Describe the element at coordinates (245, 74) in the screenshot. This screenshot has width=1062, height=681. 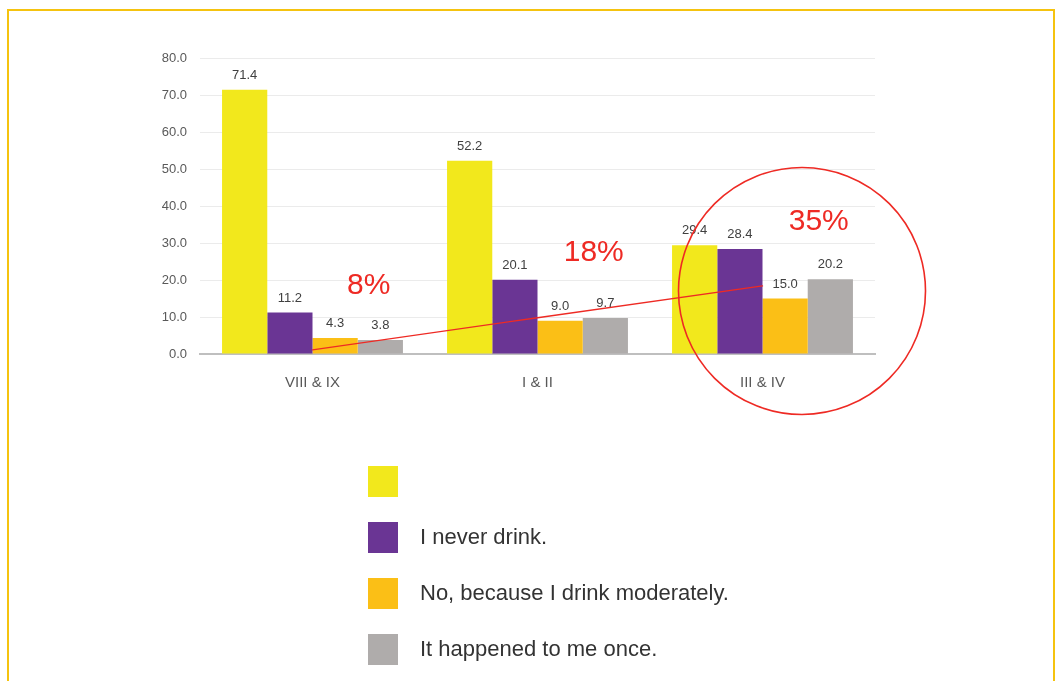
I see `data-label: 71.4` at that location.